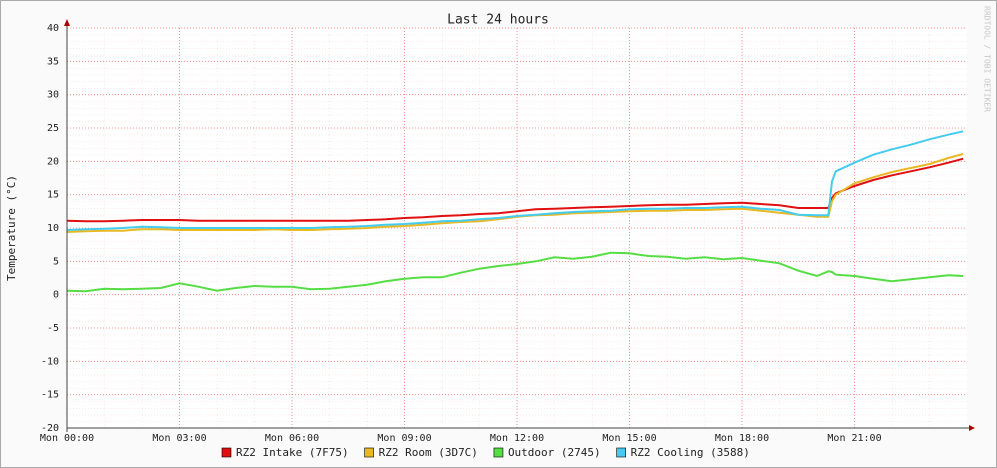 The width and height of the screenshot is (997, 468). What do you see at coordinates (515, 272) in the screenshot?
I see `series-line` at bounding box center [515, 272].